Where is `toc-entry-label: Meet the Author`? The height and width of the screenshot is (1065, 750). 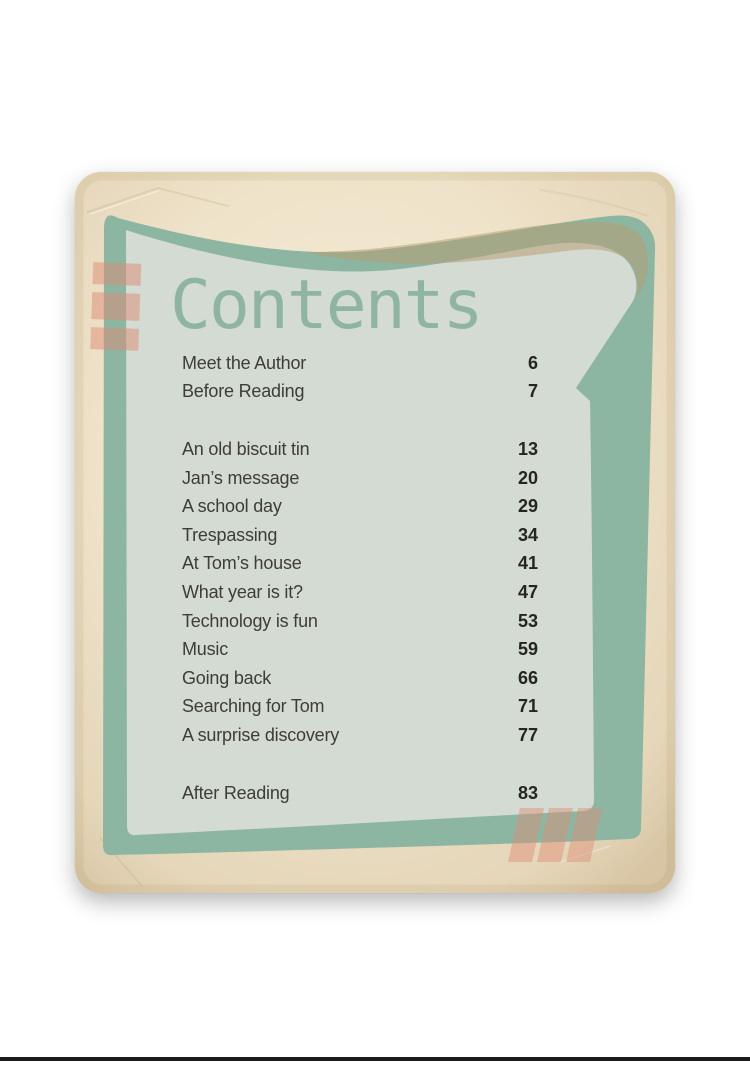 toc-entry-label: Meet the Author is located at coordinates (244, 362).